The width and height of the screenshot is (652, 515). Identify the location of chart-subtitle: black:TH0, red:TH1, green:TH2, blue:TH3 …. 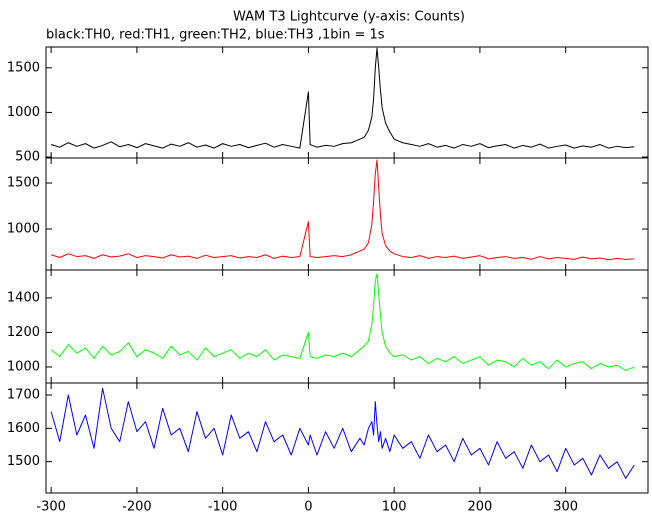
(215, 35).